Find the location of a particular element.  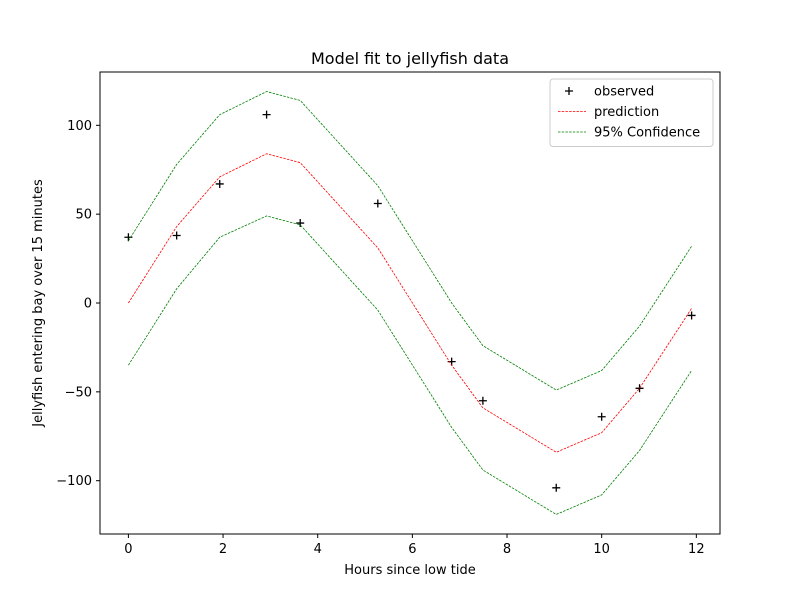

x-tick-label: 6 is located at coordinates (412, 549).